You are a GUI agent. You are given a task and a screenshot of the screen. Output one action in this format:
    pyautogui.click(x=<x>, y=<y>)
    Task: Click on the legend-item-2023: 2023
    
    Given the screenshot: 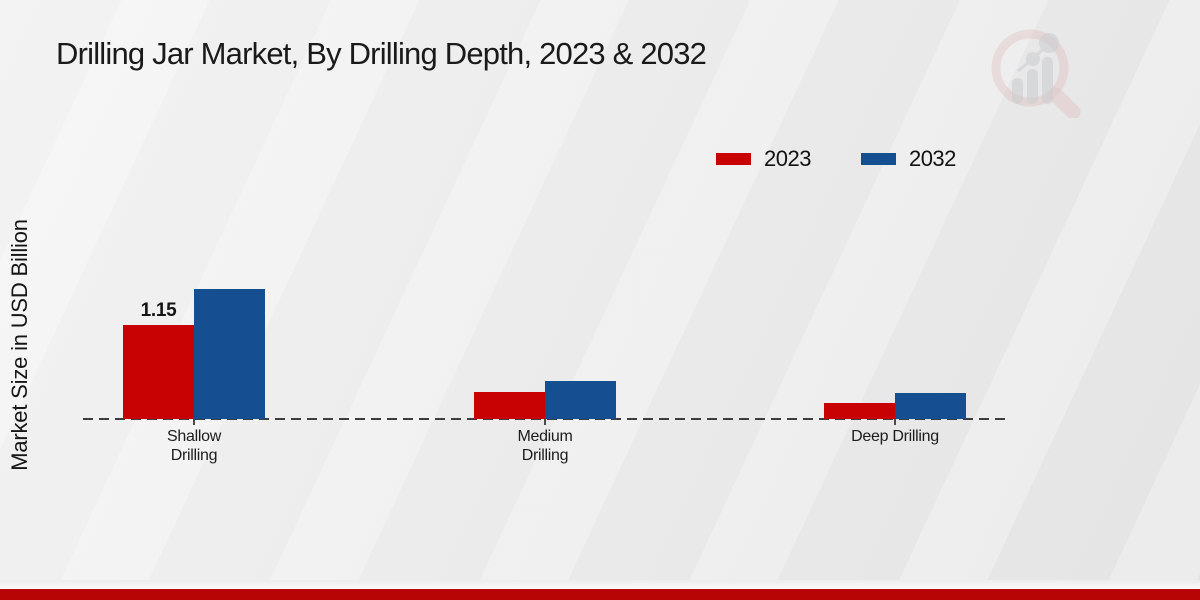 What is the action you would take?
    pyautogui.click(x=763, y=159)
    